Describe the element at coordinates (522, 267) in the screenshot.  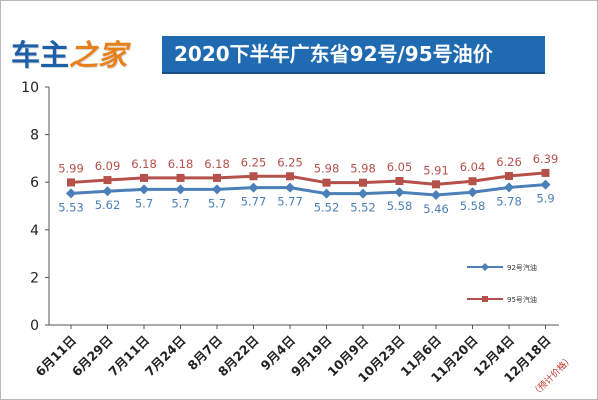
I see `legend-label-92: 92号汽油` at that location.